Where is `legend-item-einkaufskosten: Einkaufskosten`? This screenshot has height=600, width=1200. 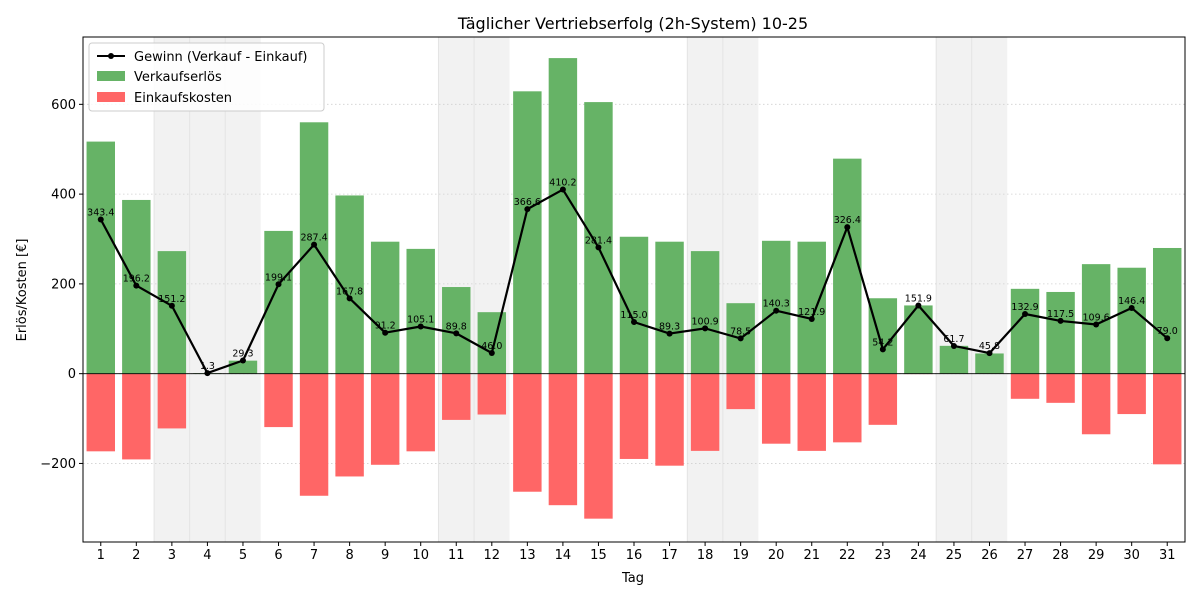
legend-item-einkaufskosten: Einkaufskosten is located at coordinates (183, 98).